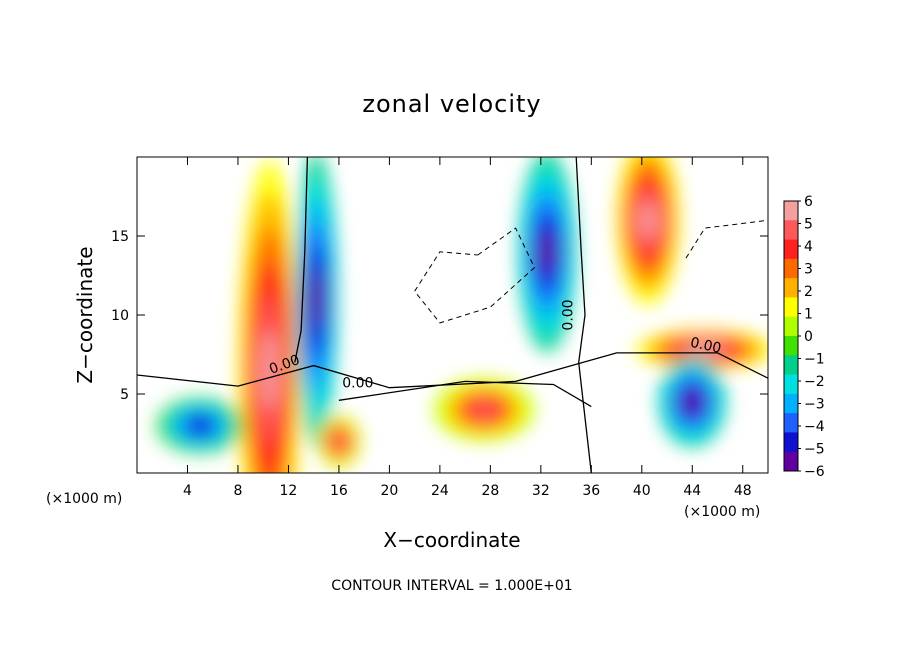 This screenshot has width=904, height=654. What do you see at coordinates (808, 315) in the screenshot?
I see `colorbar-tick-label: 1` at bounding box center [808, 315].